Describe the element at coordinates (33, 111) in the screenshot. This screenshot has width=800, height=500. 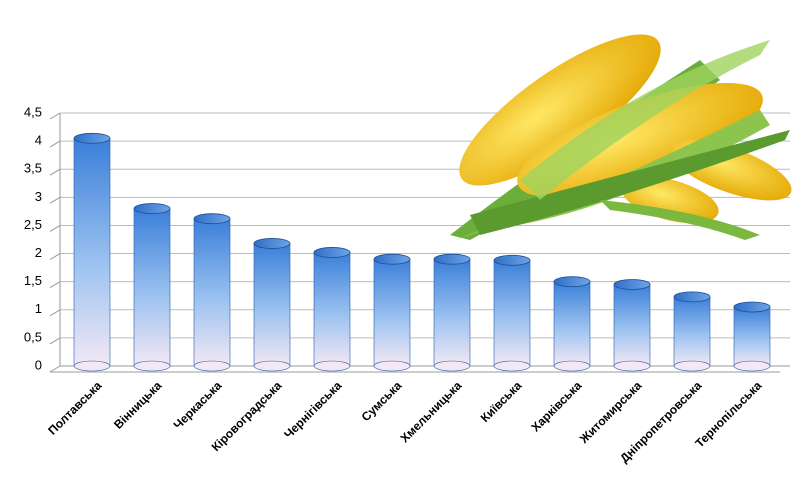
I see `y-tick-label: 4,5` at that location.